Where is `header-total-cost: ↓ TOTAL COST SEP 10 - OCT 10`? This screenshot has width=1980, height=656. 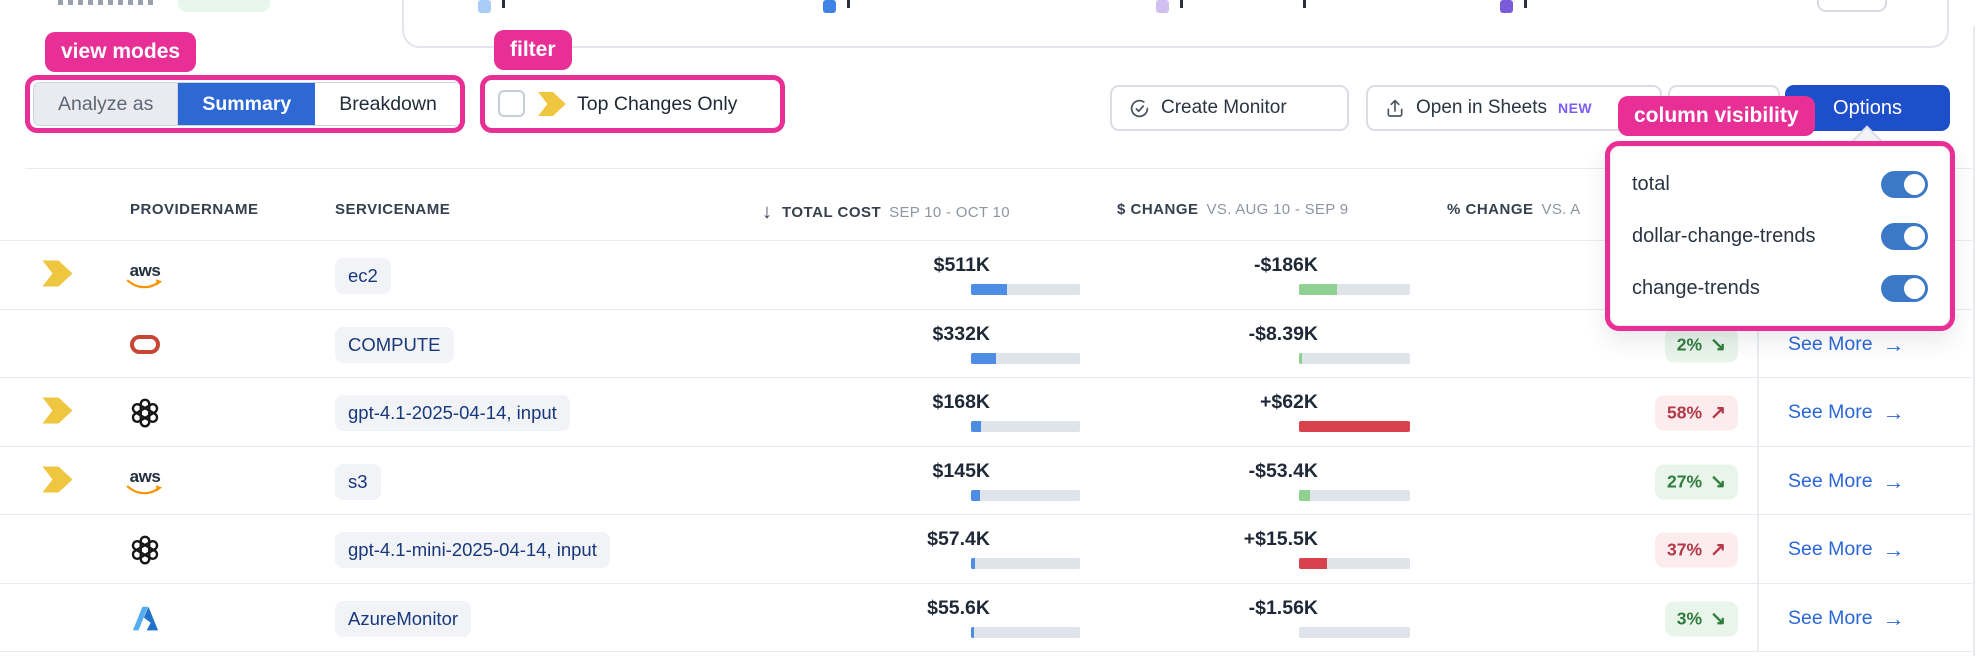 header-total-cost: ↓ TOTAL COST SEP 10 - OCT 10 is located at coordinates (886, 212).